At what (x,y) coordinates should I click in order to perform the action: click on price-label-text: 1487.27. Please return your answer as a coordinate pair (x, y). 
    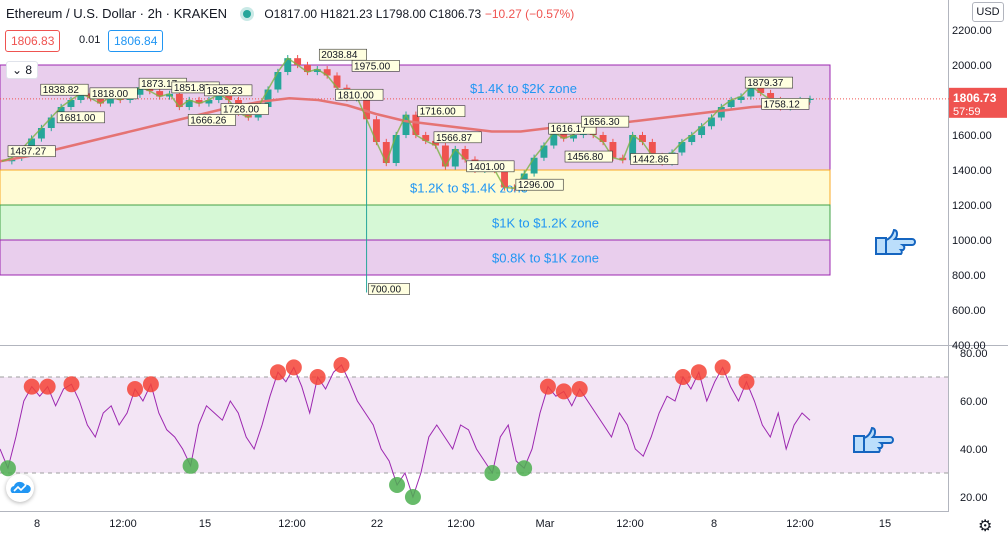
    Looking at the image, I should click on (28, 152).